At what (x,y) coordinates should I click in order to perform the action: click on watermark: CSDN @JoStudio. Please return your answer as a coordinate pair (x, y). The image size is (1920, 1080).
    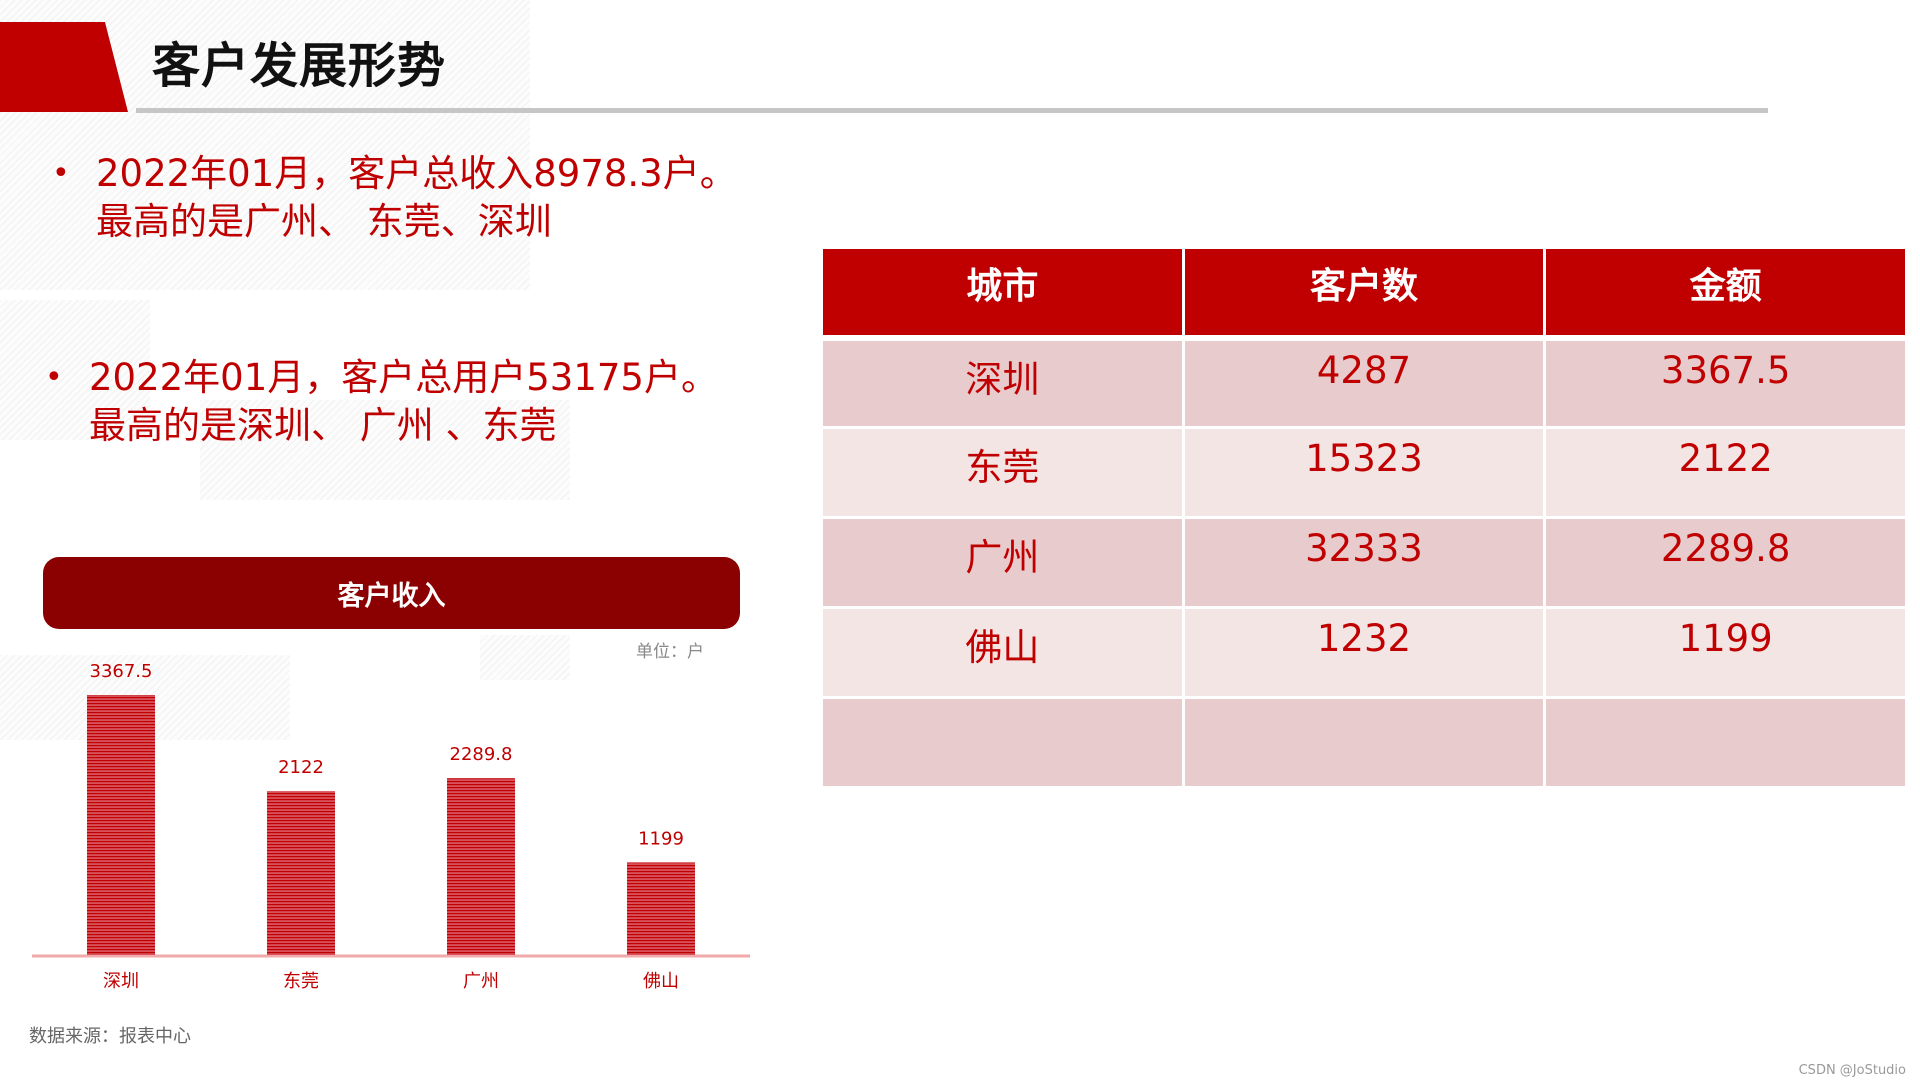
    Looking at the image, I should click on (1852, 1070).